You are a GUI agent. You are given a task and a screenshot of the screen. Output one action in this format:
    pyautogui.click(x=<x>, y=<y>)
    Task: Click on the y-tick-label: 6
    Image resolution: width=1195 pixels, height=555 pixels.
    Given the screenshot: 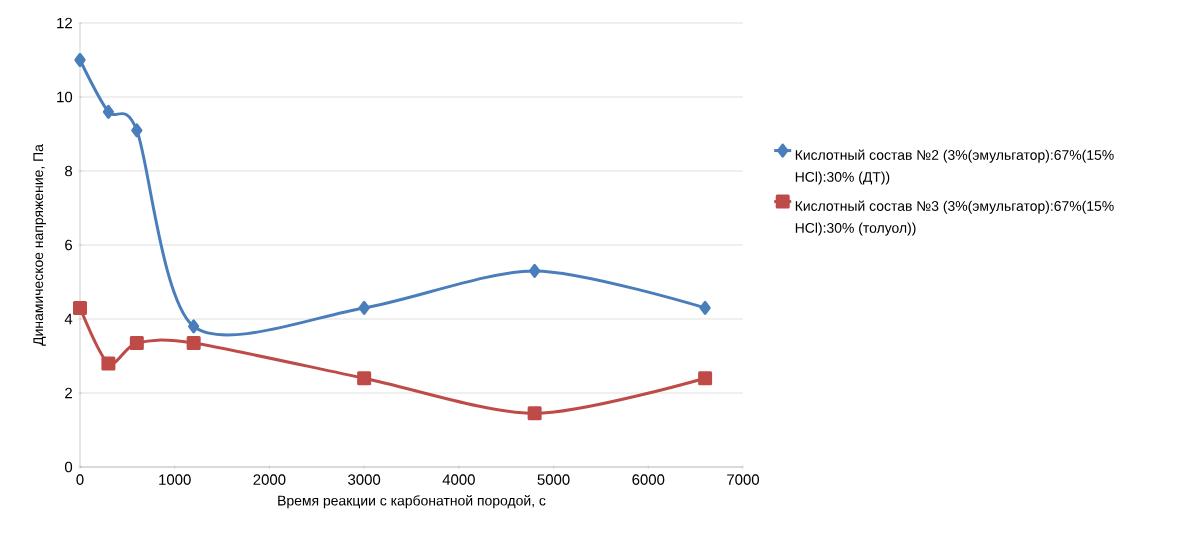 What is the action you would take?
    pyautogui.click(x=69, y=245)
    